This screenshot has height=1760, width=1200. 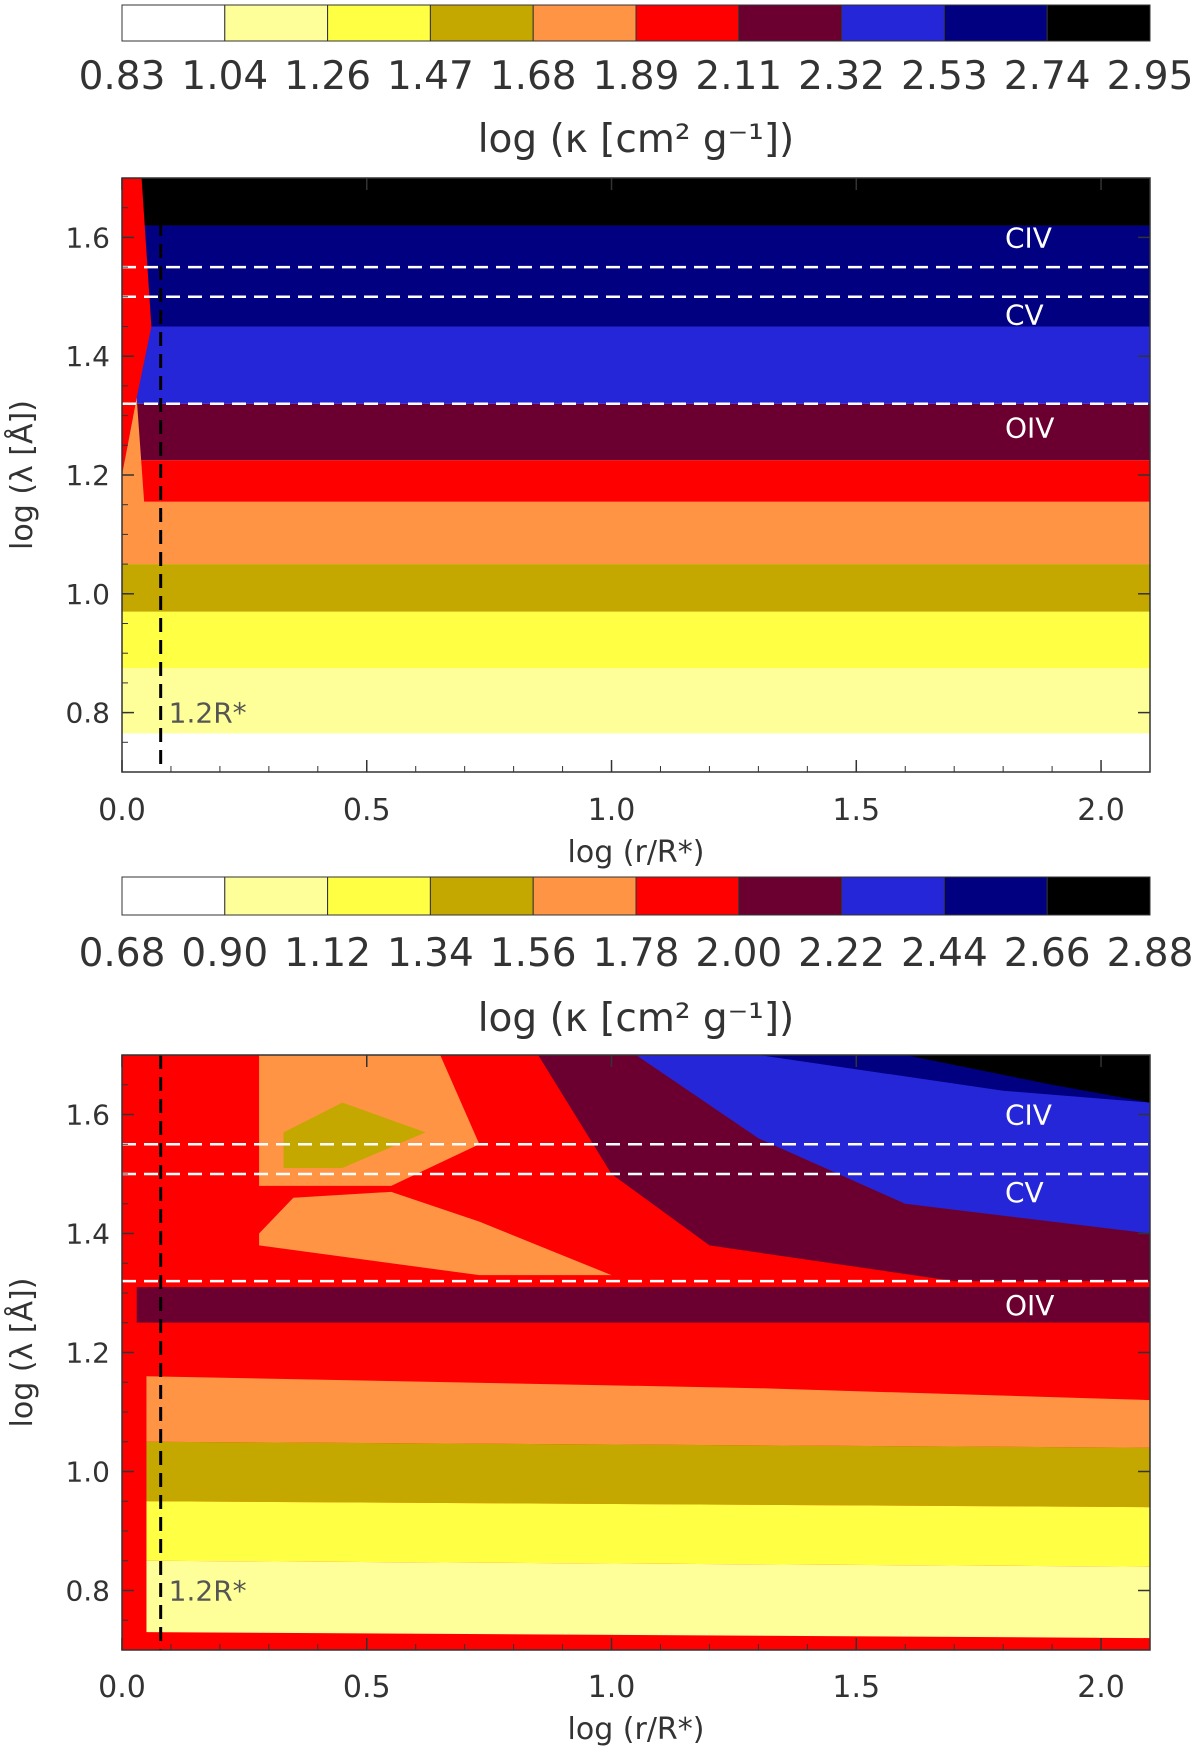 What do you see at coordinates (430, 953) in the screenshot?
I see `colorbar-tick-label: 1.34` at bounding box center [430, 953].